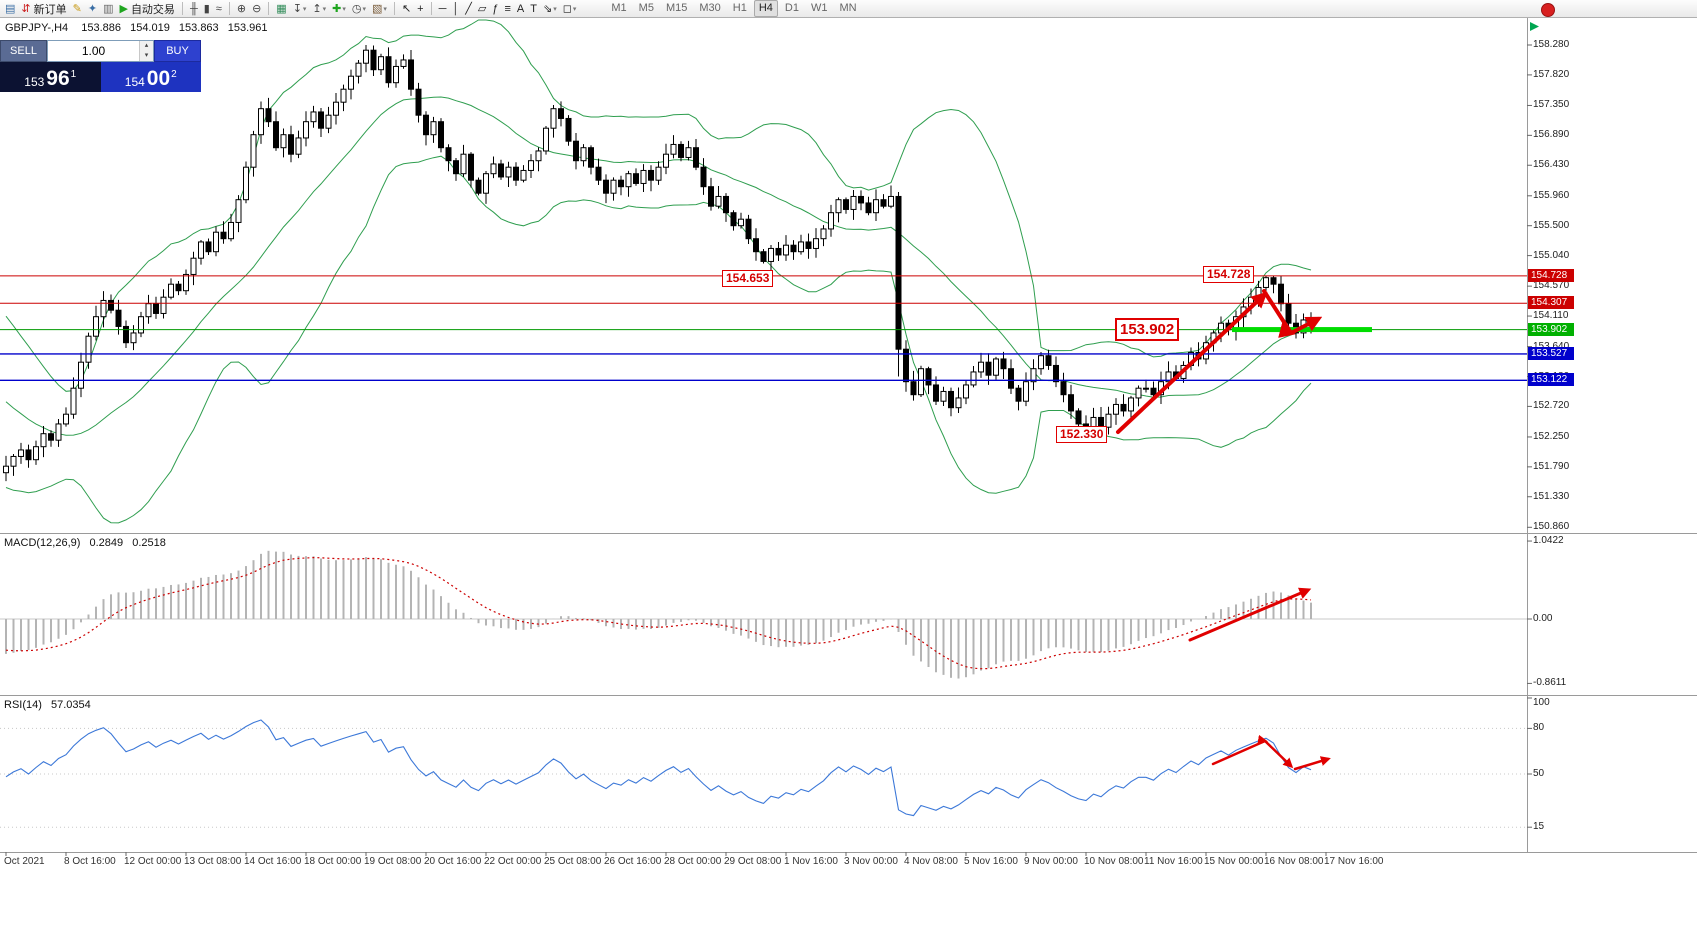 The image size is (1697, 941). Describe the element at coordinates (848, 8) in the screenshot. I see `timeframe-mn: MN` at that location.